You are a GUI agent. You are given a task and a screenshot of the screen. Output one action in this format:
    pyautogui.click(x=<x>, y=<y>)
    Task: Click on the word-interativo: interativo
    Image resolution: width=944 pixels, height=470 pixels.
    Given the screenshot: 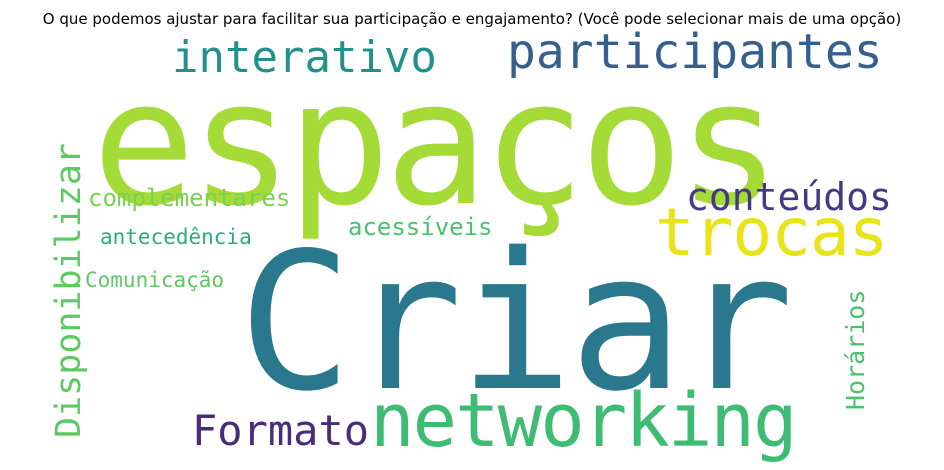 What is the action you would take?
    pyautogui.click(x=304, y=57)
    